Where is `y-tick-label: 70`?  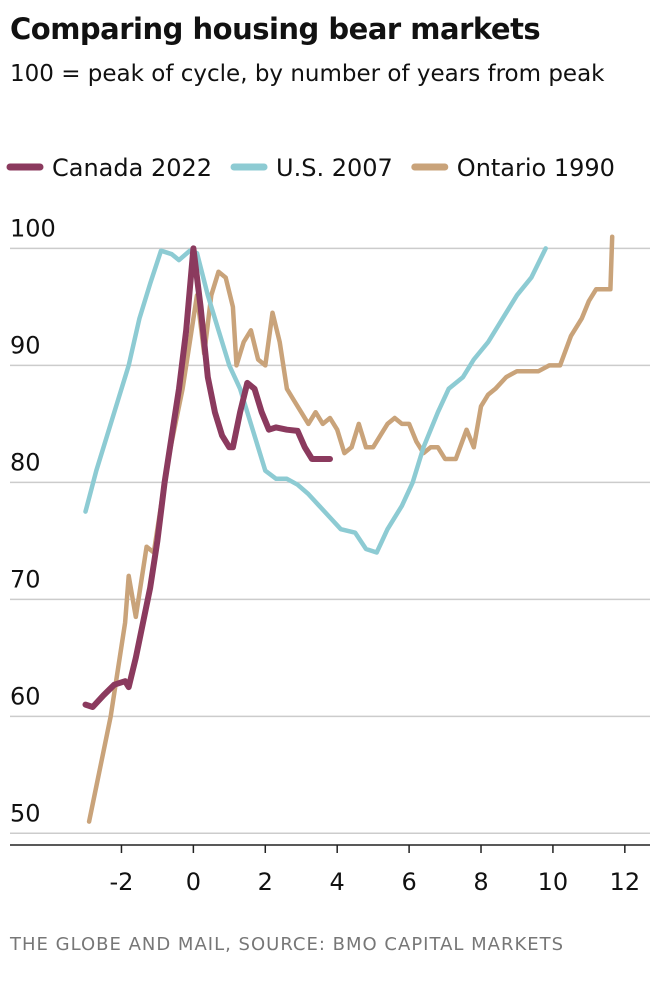
y-tick-label: 70 is located at coordinates (25, 579).